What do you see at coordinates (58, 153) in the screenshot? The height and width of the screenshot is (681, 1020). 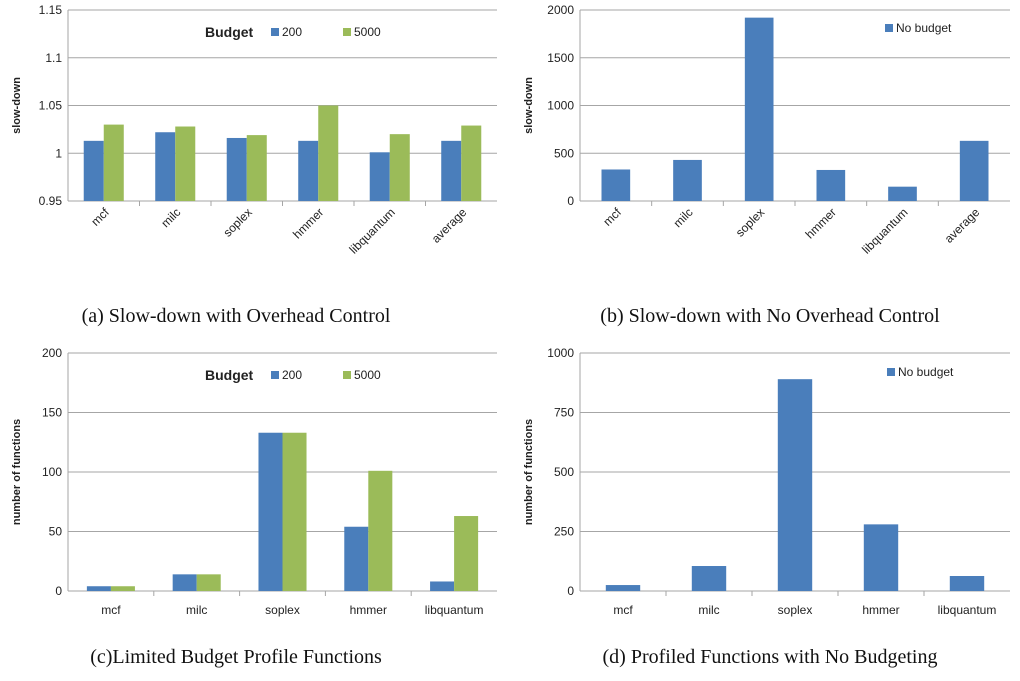 I see `y-tick-label: 1` at bounding box center [58, 153].